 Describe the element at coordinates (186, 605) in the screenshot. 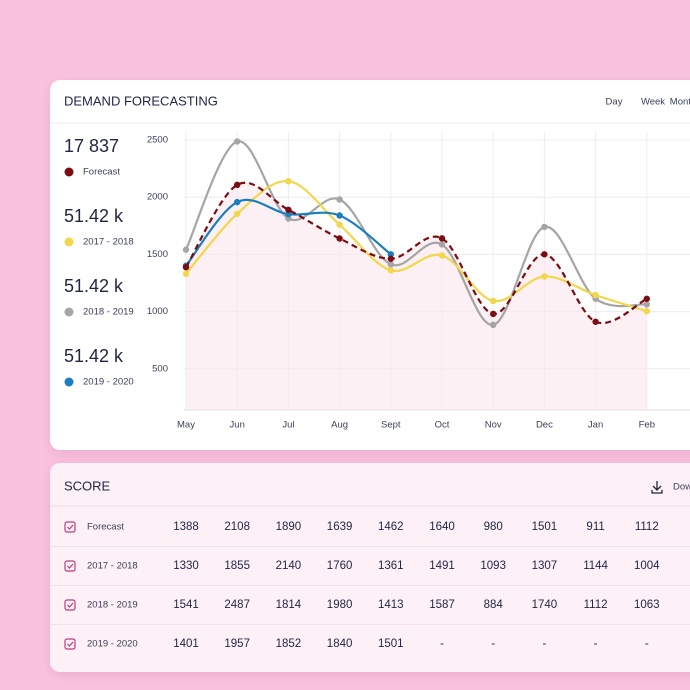

I see `cell: 1541` at that location.